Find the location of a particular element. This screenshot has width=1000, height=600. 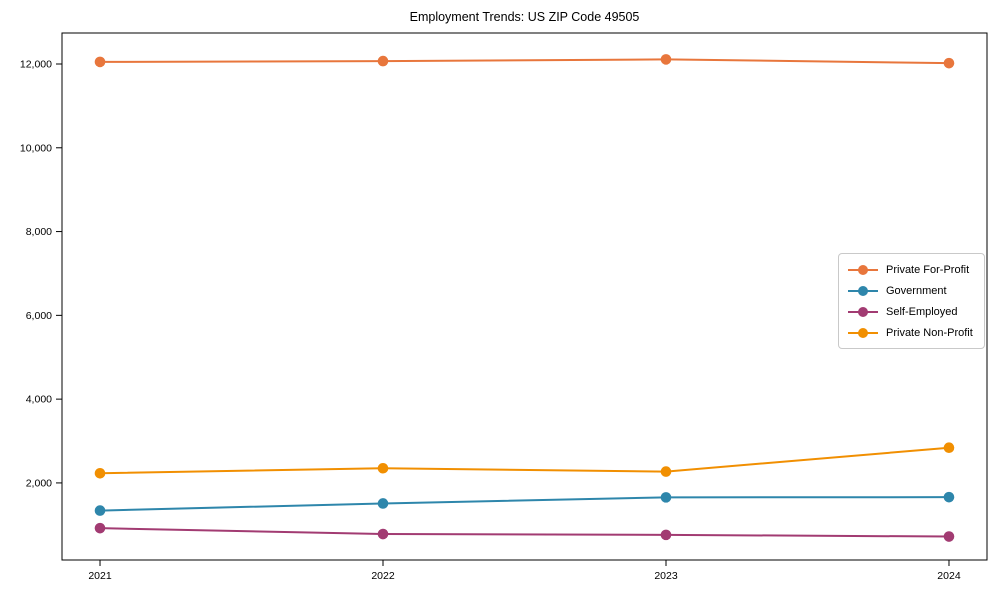

x-tick-label: 2023 is located at coordinates (666, 576).